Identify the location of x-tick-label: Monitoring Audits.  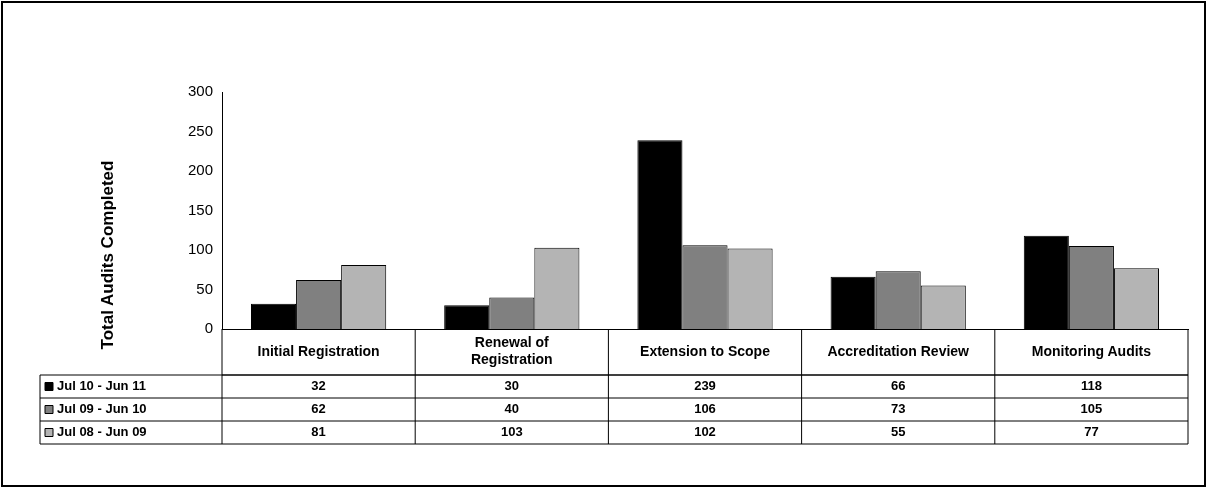
(1091, 350).